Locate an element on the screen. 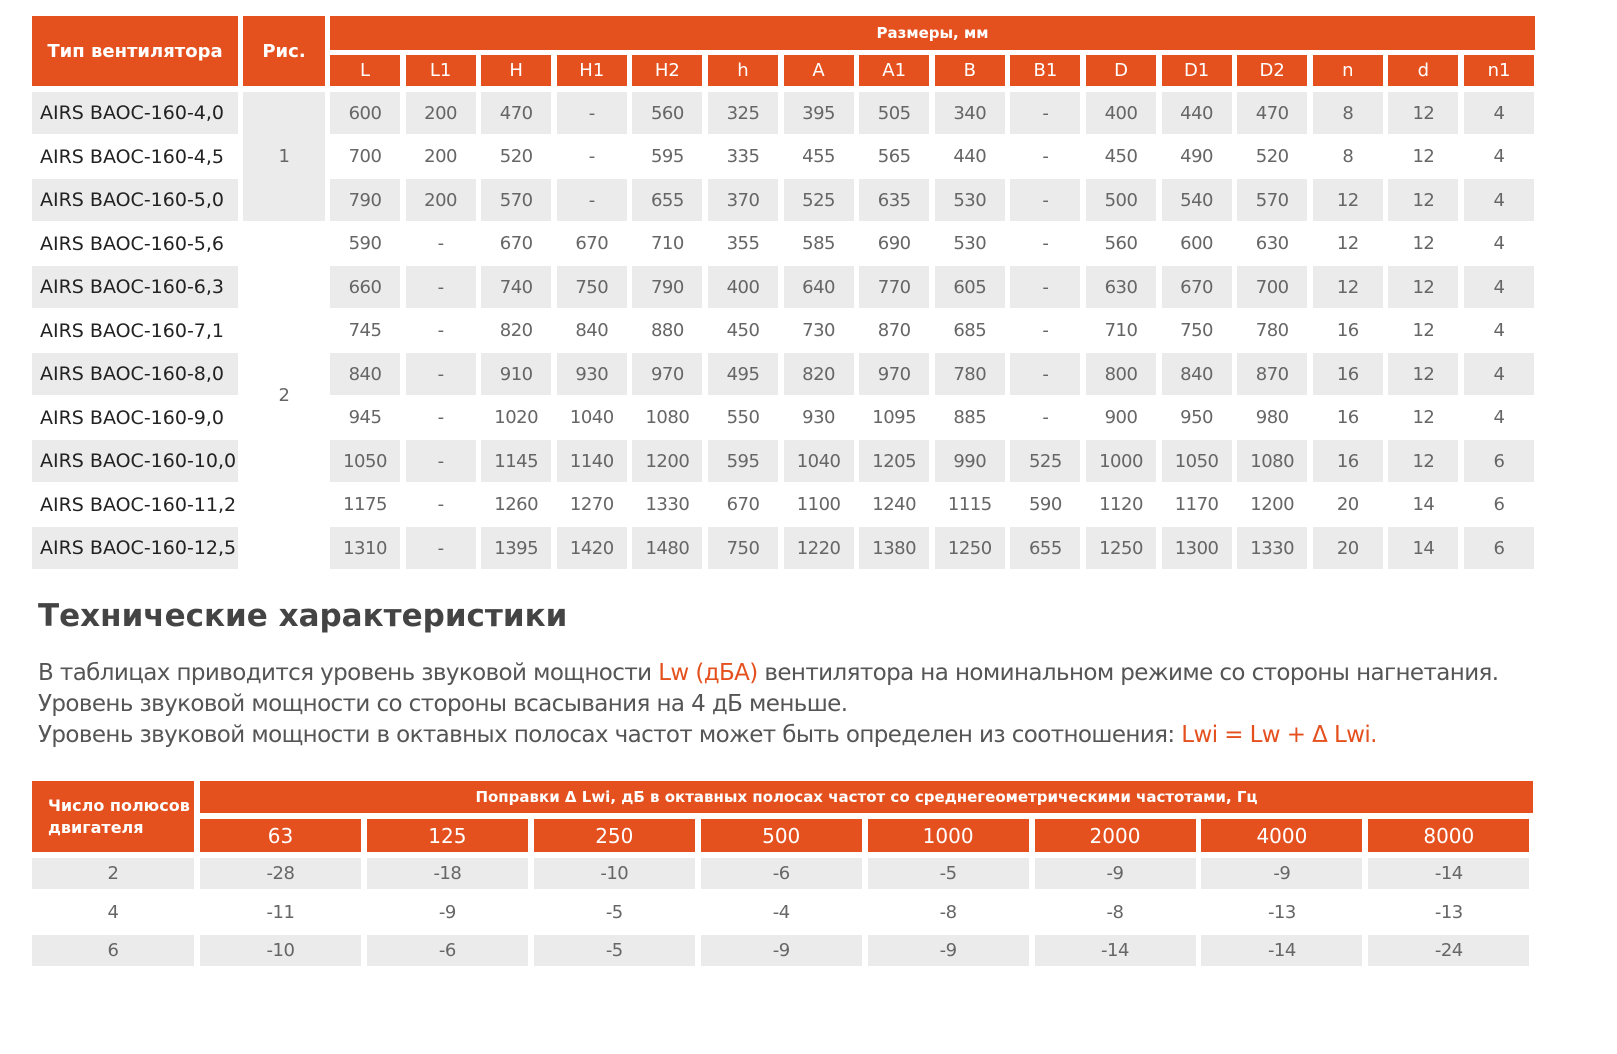 This screenshot has width=1617, height=1054. poles-cell: 2 is located at coordinates (113, 873).